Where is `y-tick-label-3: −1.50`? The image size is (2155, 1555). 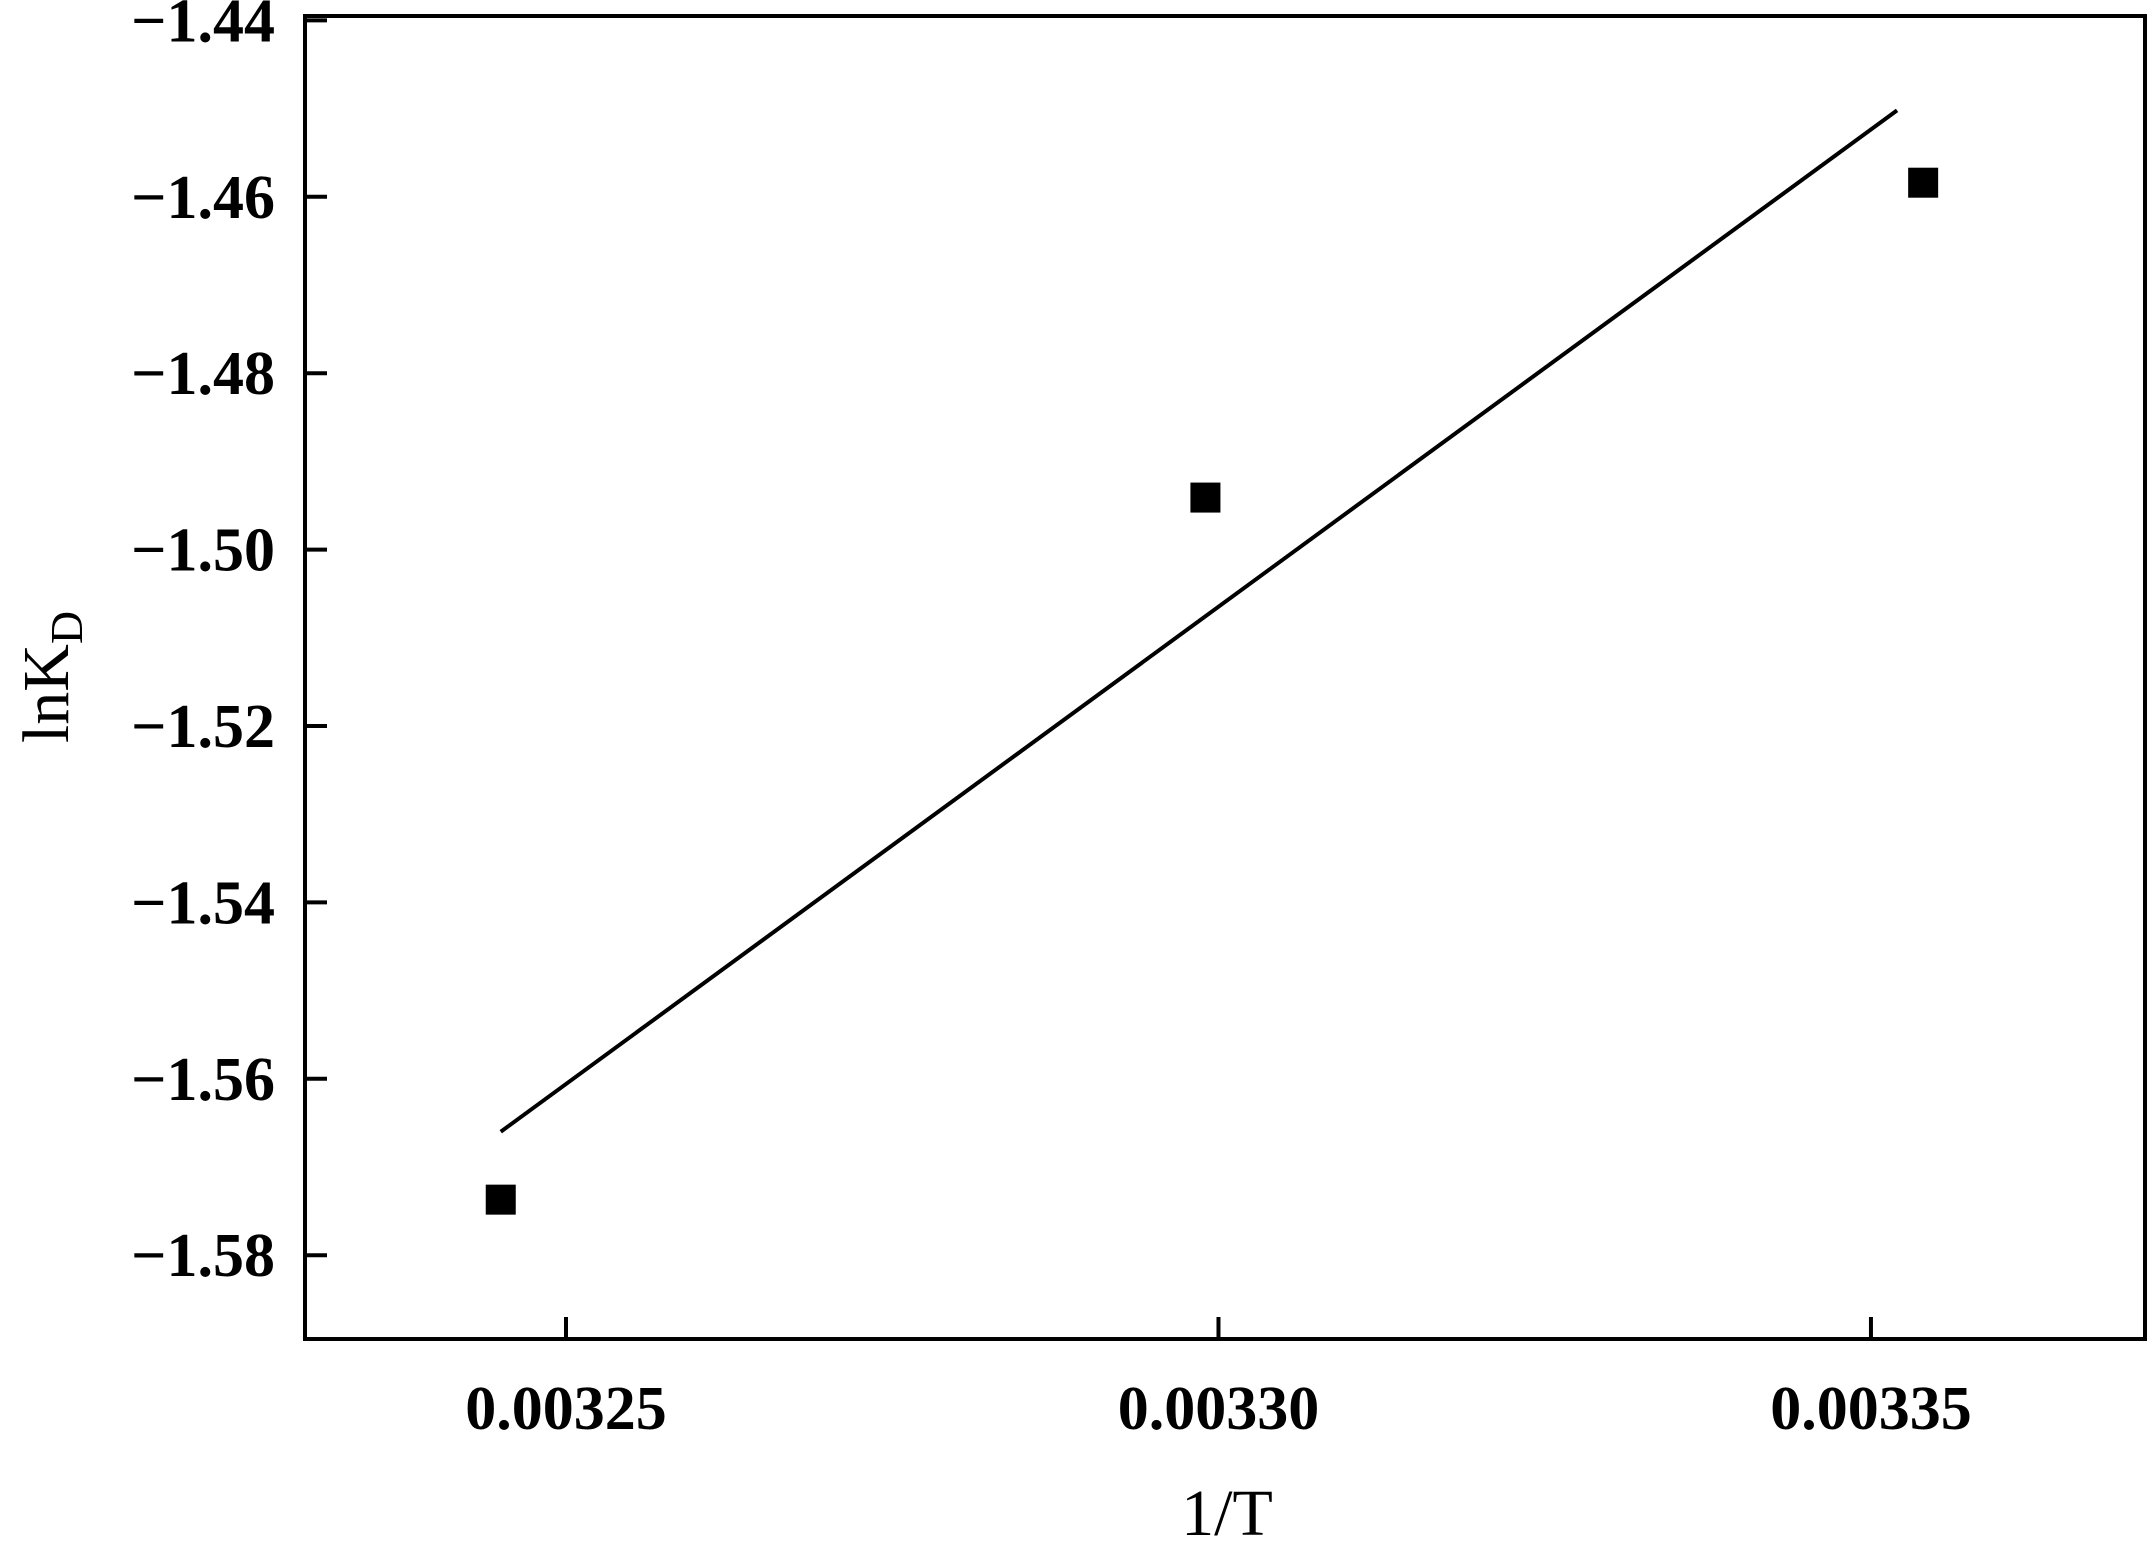 y-tick-label-3: −1.50 is located at coordinates (203, 551).